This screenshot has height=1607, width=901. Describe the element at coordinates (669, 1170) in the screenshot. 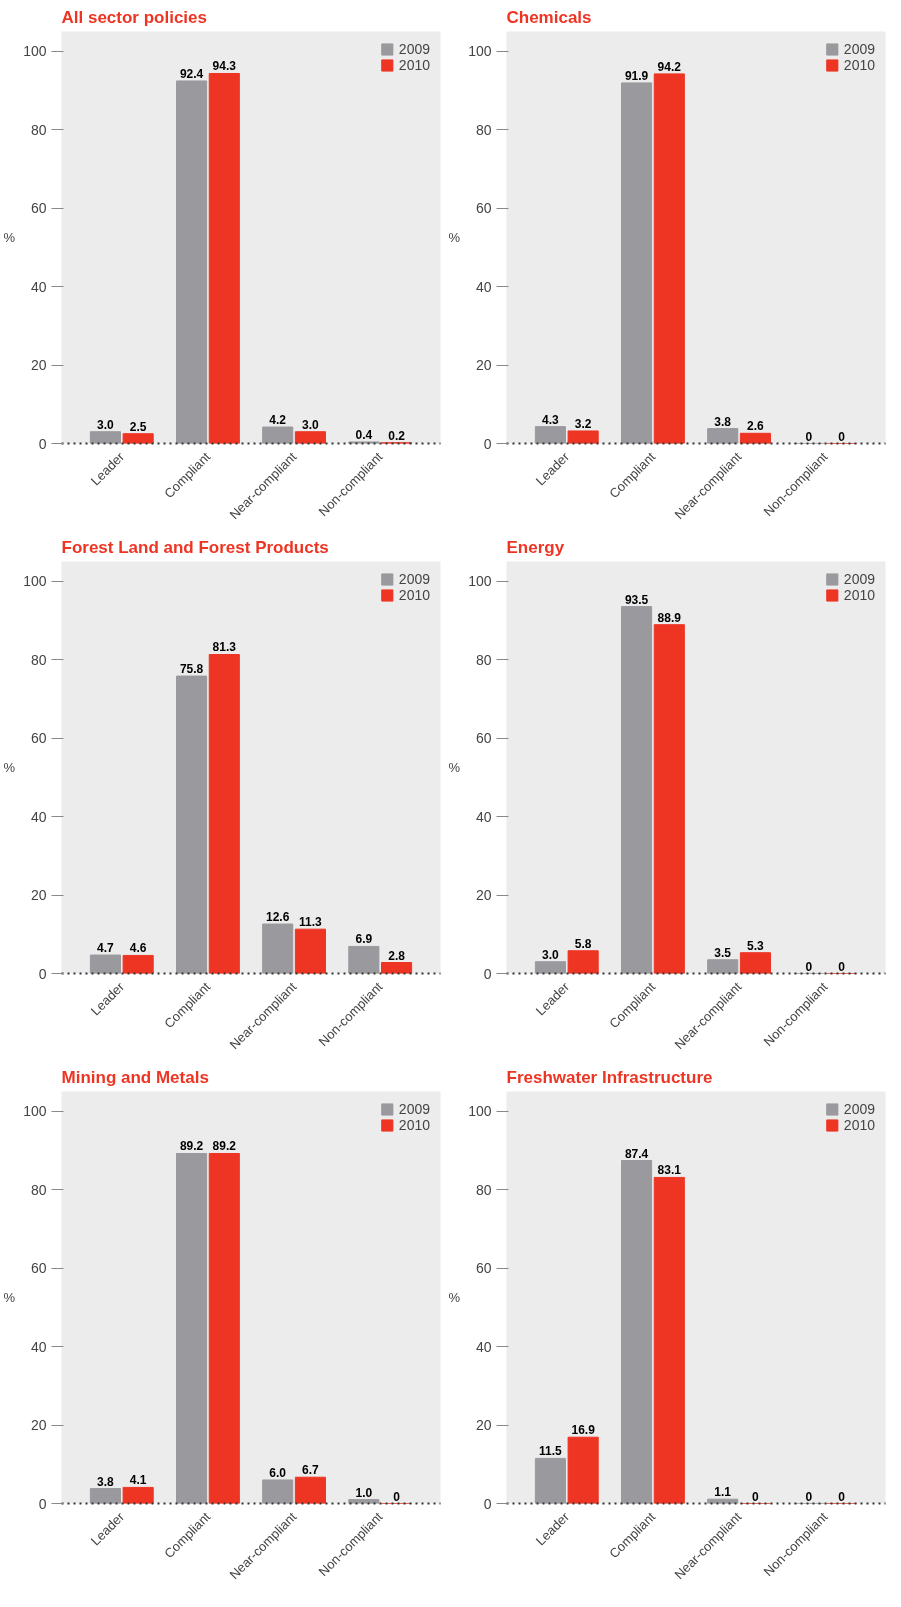

I see `data-label: 83.1` at that location.